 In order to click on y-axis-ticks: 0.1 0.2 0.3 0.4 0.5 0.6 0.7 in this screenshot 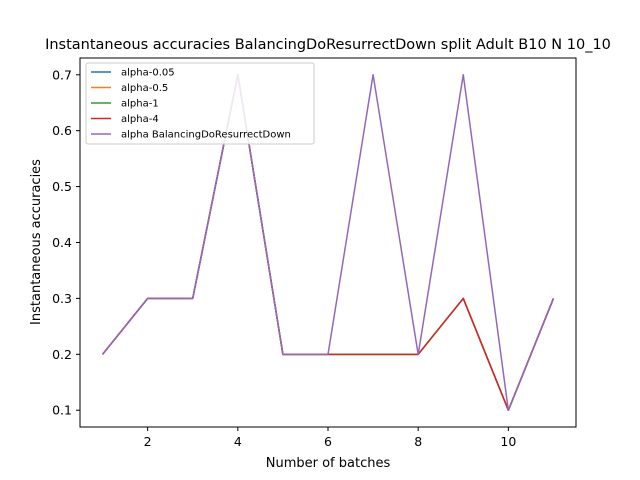, I will do `click(66, 242)`.